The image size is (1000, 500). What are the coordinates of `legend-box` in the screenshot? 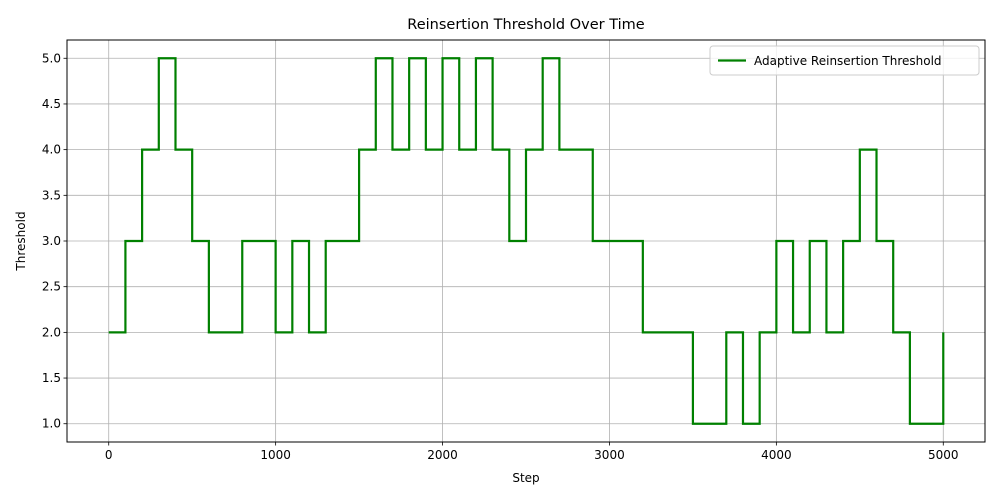 It's located at (844, 60).